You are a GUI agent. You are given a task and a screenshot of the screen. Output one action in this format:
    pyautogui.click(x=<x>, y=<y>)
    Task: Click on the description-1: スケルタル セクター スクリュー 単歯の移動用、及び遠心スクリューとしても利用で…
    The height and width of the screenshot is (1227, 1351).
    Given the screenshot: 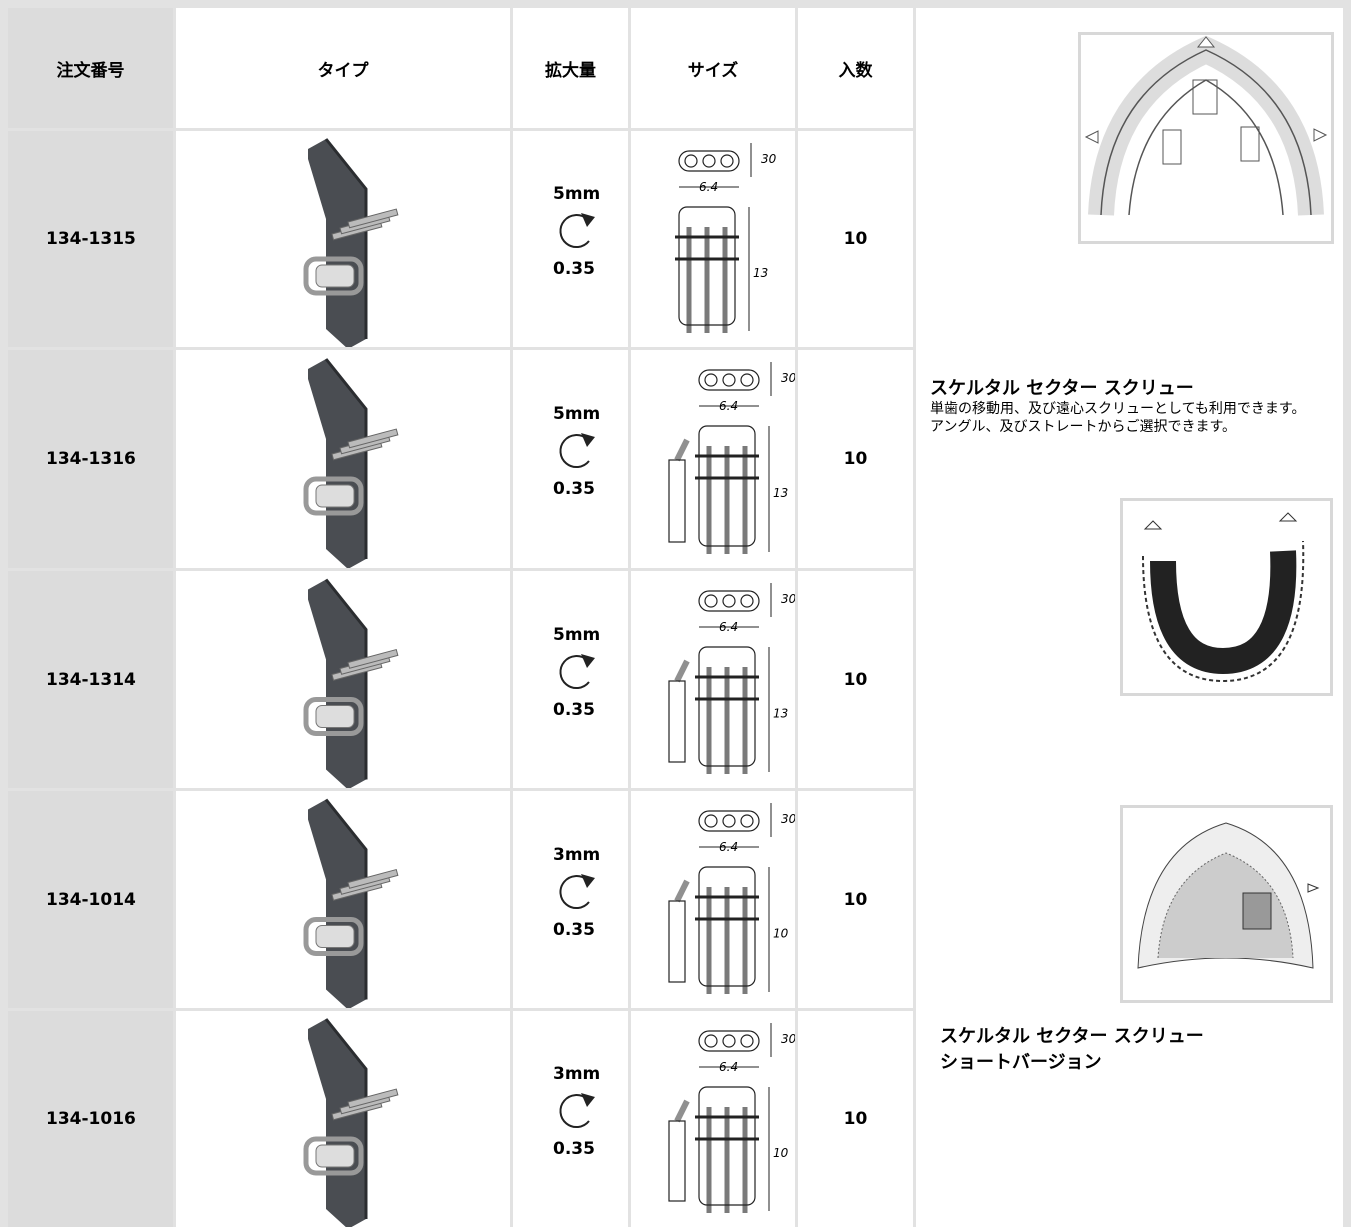 What is the action you would take?
    pyautogui.click(x=1135, y=405)
    